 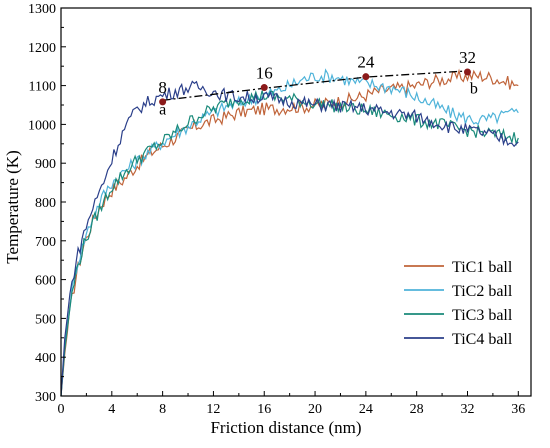 What do you see at coordinates (315, 85) in the screenshot?
I see `trend-line` at bounding box center [315, 85].